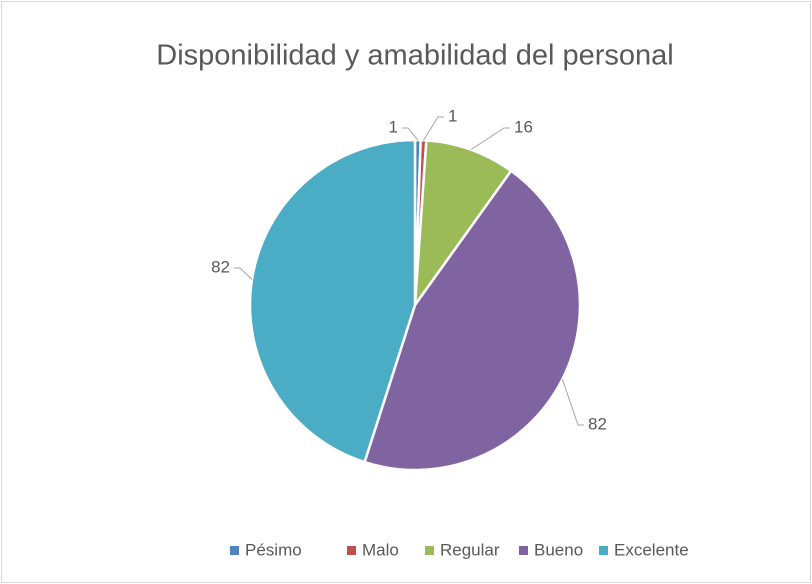 This screenshot has width=812, height=584. Describe the element at coordinates (380, 549) in the screenshot. I see `legend-label: Malo` at that location.